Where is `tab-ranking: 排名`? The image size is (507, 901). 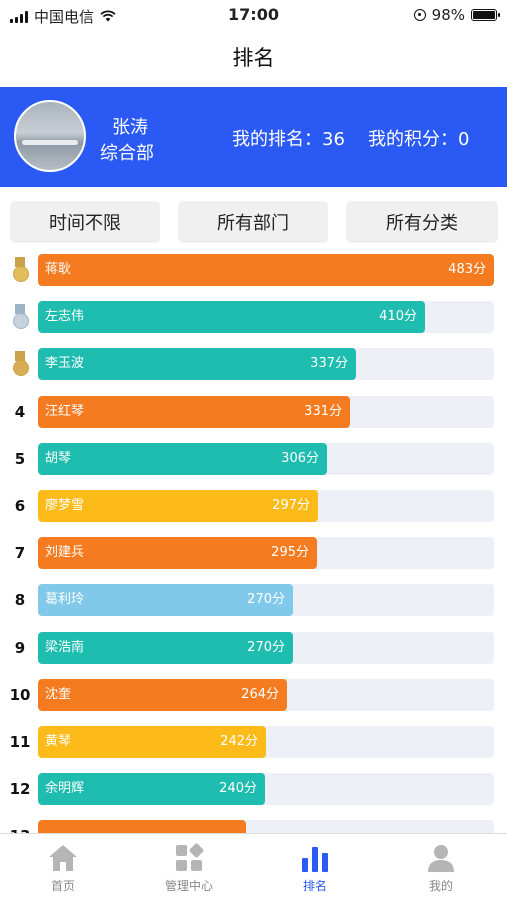
tab-ranking: 排名 is located at coordinates (315, 867).